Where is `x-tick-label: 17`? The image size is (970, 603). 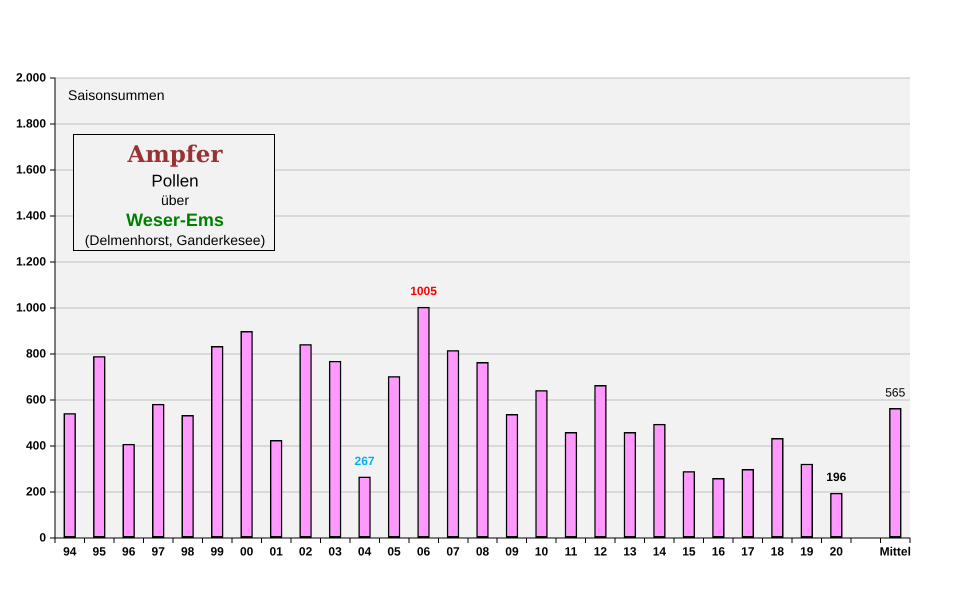
x-tick-label: 17 is located at coordinates (748, 551).